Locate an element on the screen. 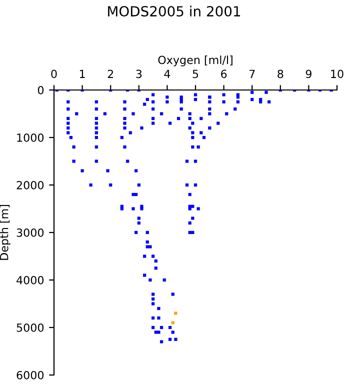  y-tick-label: 0 is located at coordinates (41, 90).